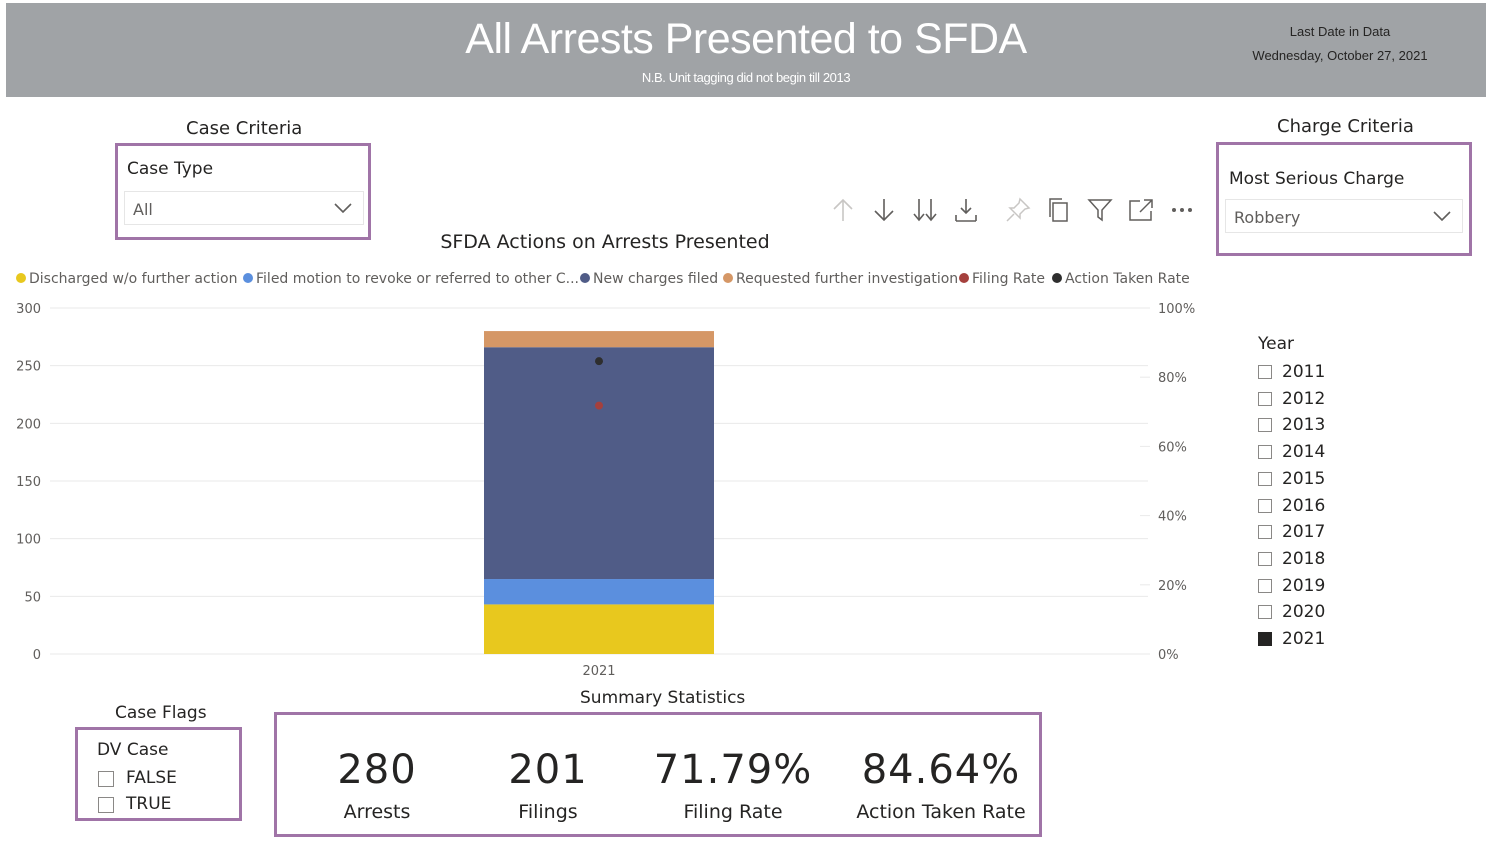 The width and height of the screenshot is (1495, 844). Describe the element at coordinates (663, 698) in the screenshot. I see `summary-statistics-label: Summary Statistics` at that location.